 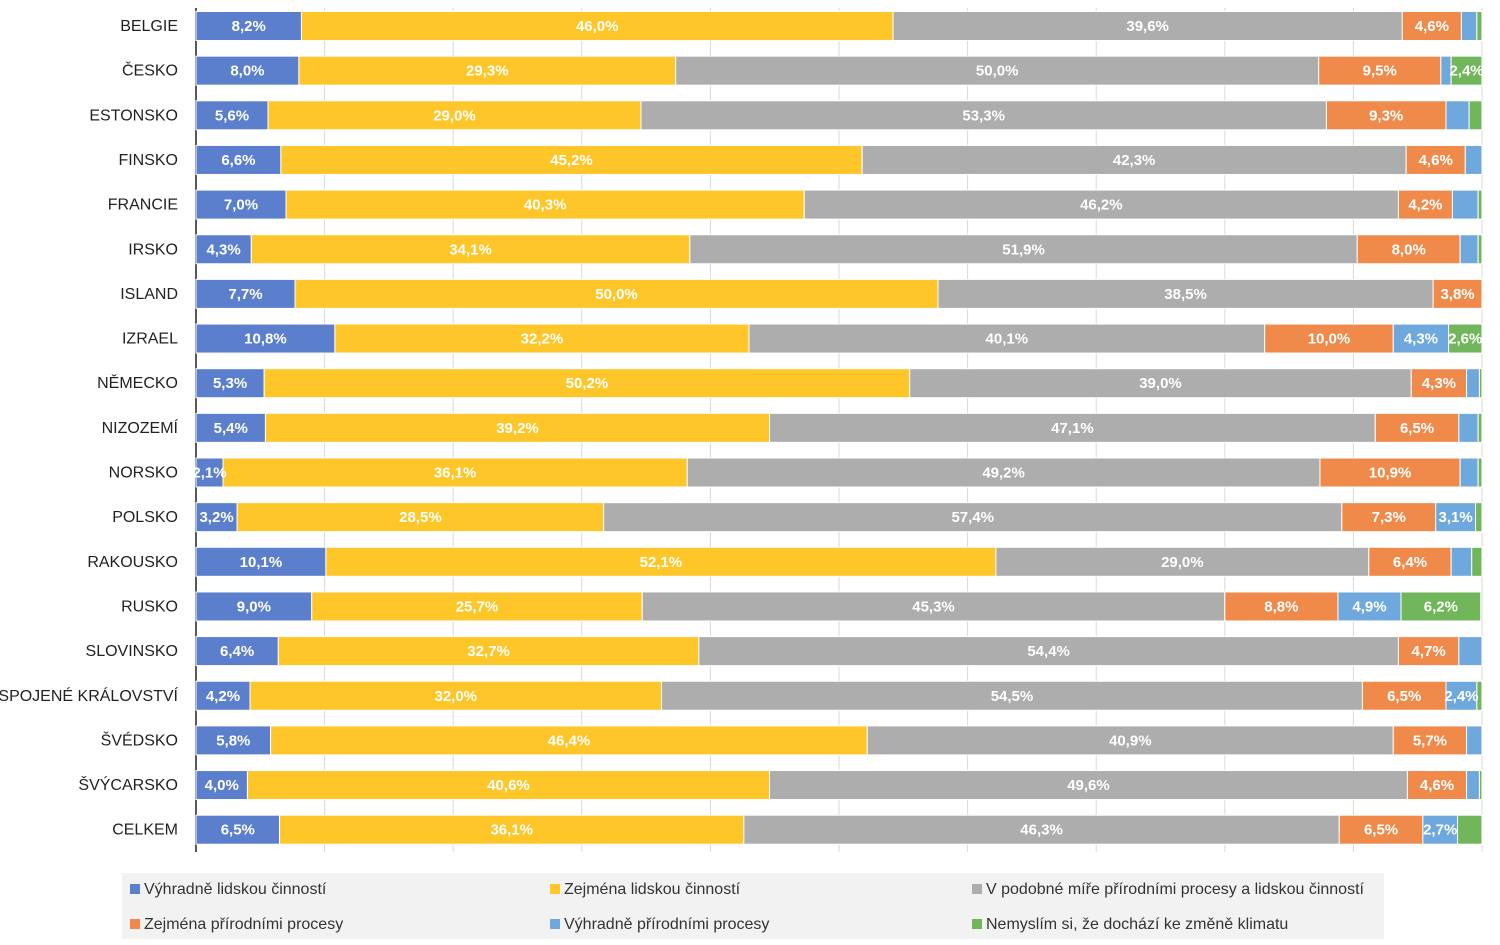 What do you see at coordinates (587, 383) in the screenshot?
I see `data-label: 50,2%` at bounding box center [587, 383].